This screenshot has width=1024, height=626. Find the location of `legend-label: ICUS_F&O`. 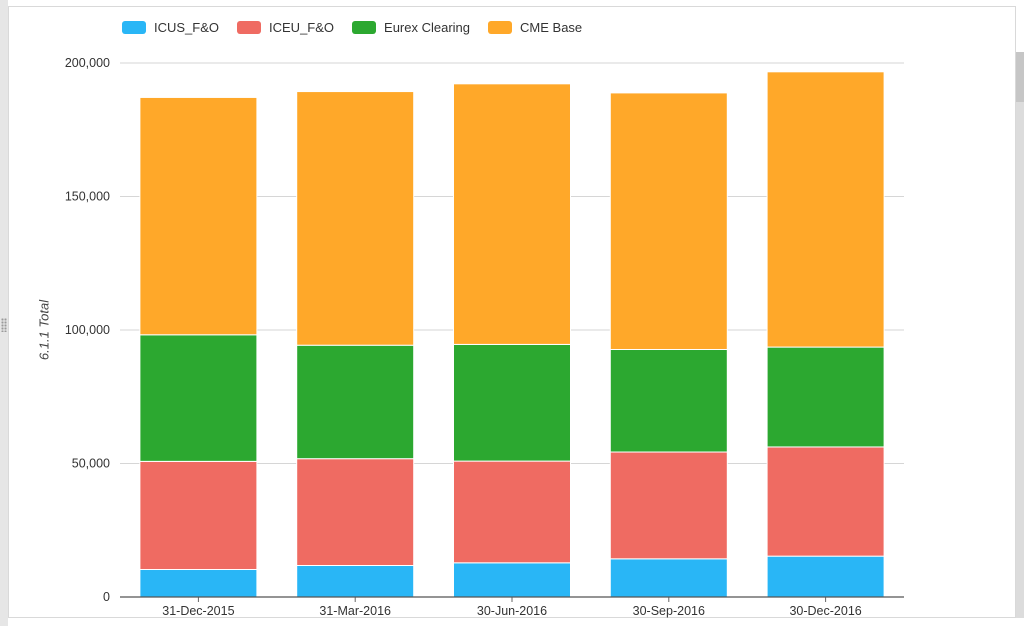

legend-label: ICUS_F&O is located at coordinates (187, 27).